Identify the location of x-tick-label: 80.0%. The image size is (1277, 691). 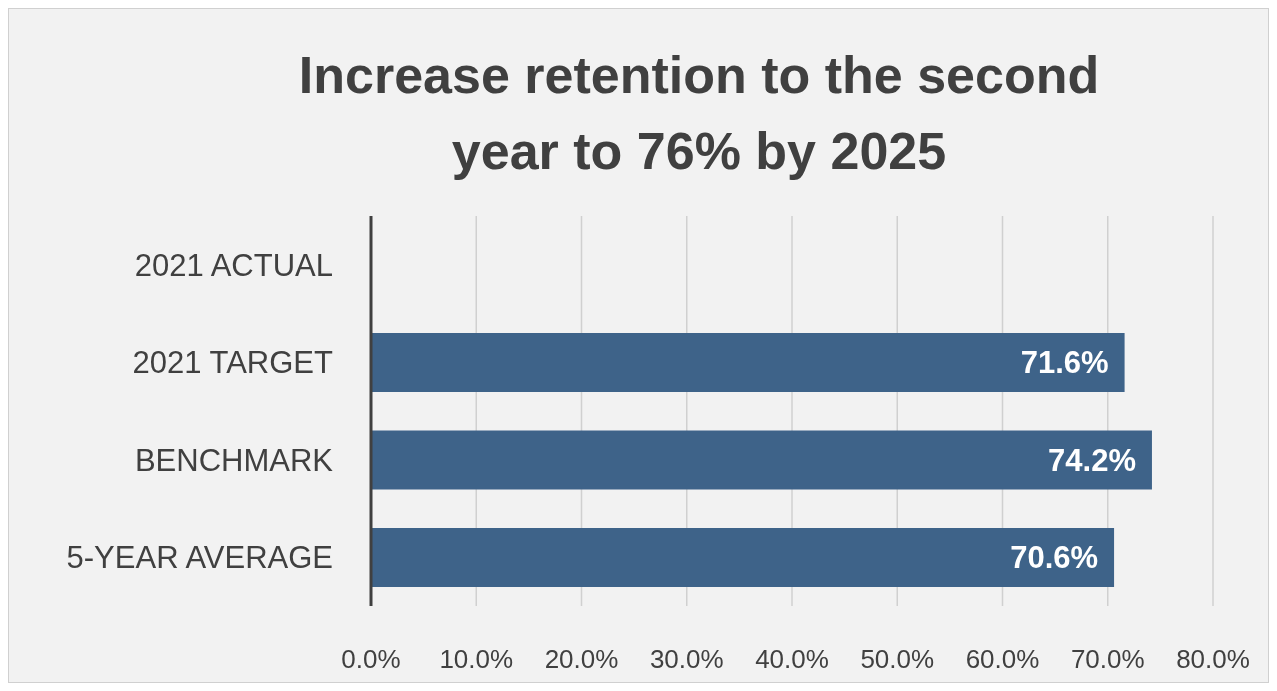
(1213, 659).